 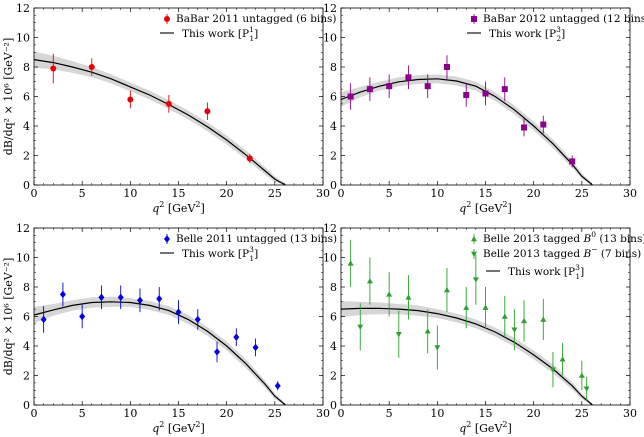 What do you see at coordinates (546, 272) in the screenshot?
I see `legend-fit-label: This work [P3 1]` at bounding box center [546, 272].